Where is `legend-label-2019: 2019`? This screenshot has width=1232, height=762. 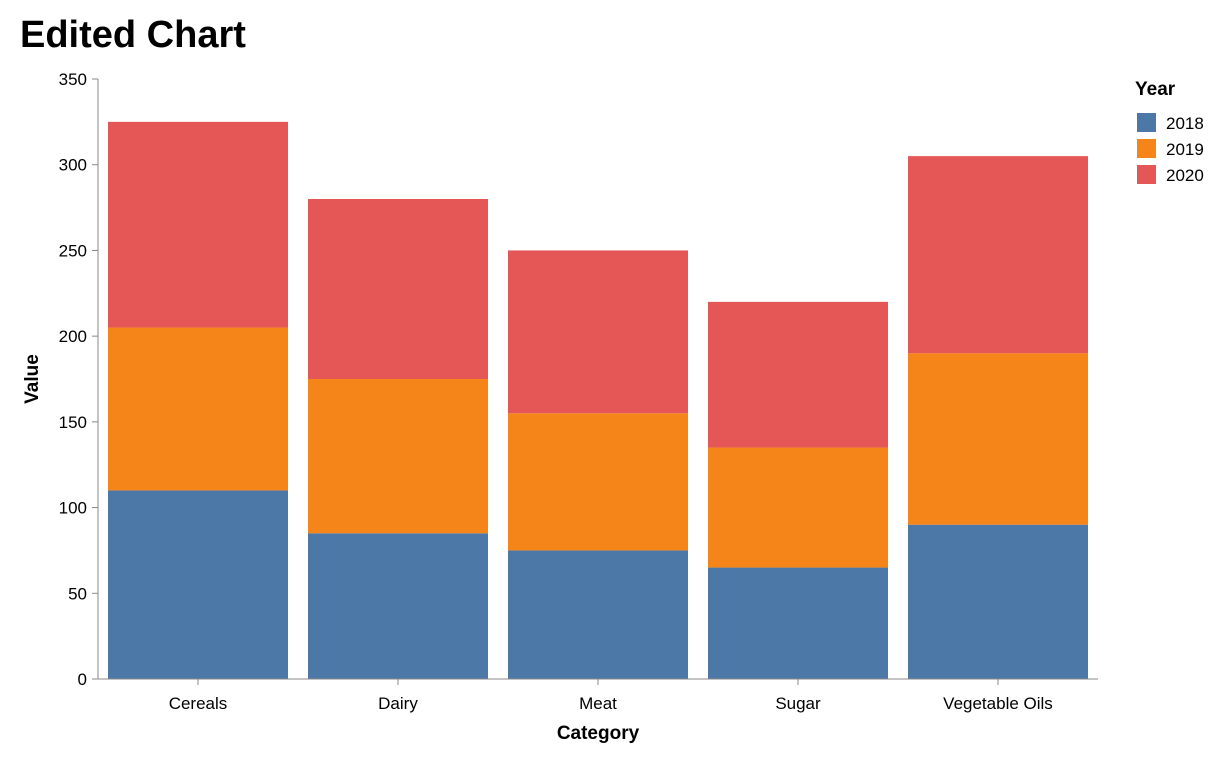 legend-label-2019: 2019 is located at coordinates (1185, 149).